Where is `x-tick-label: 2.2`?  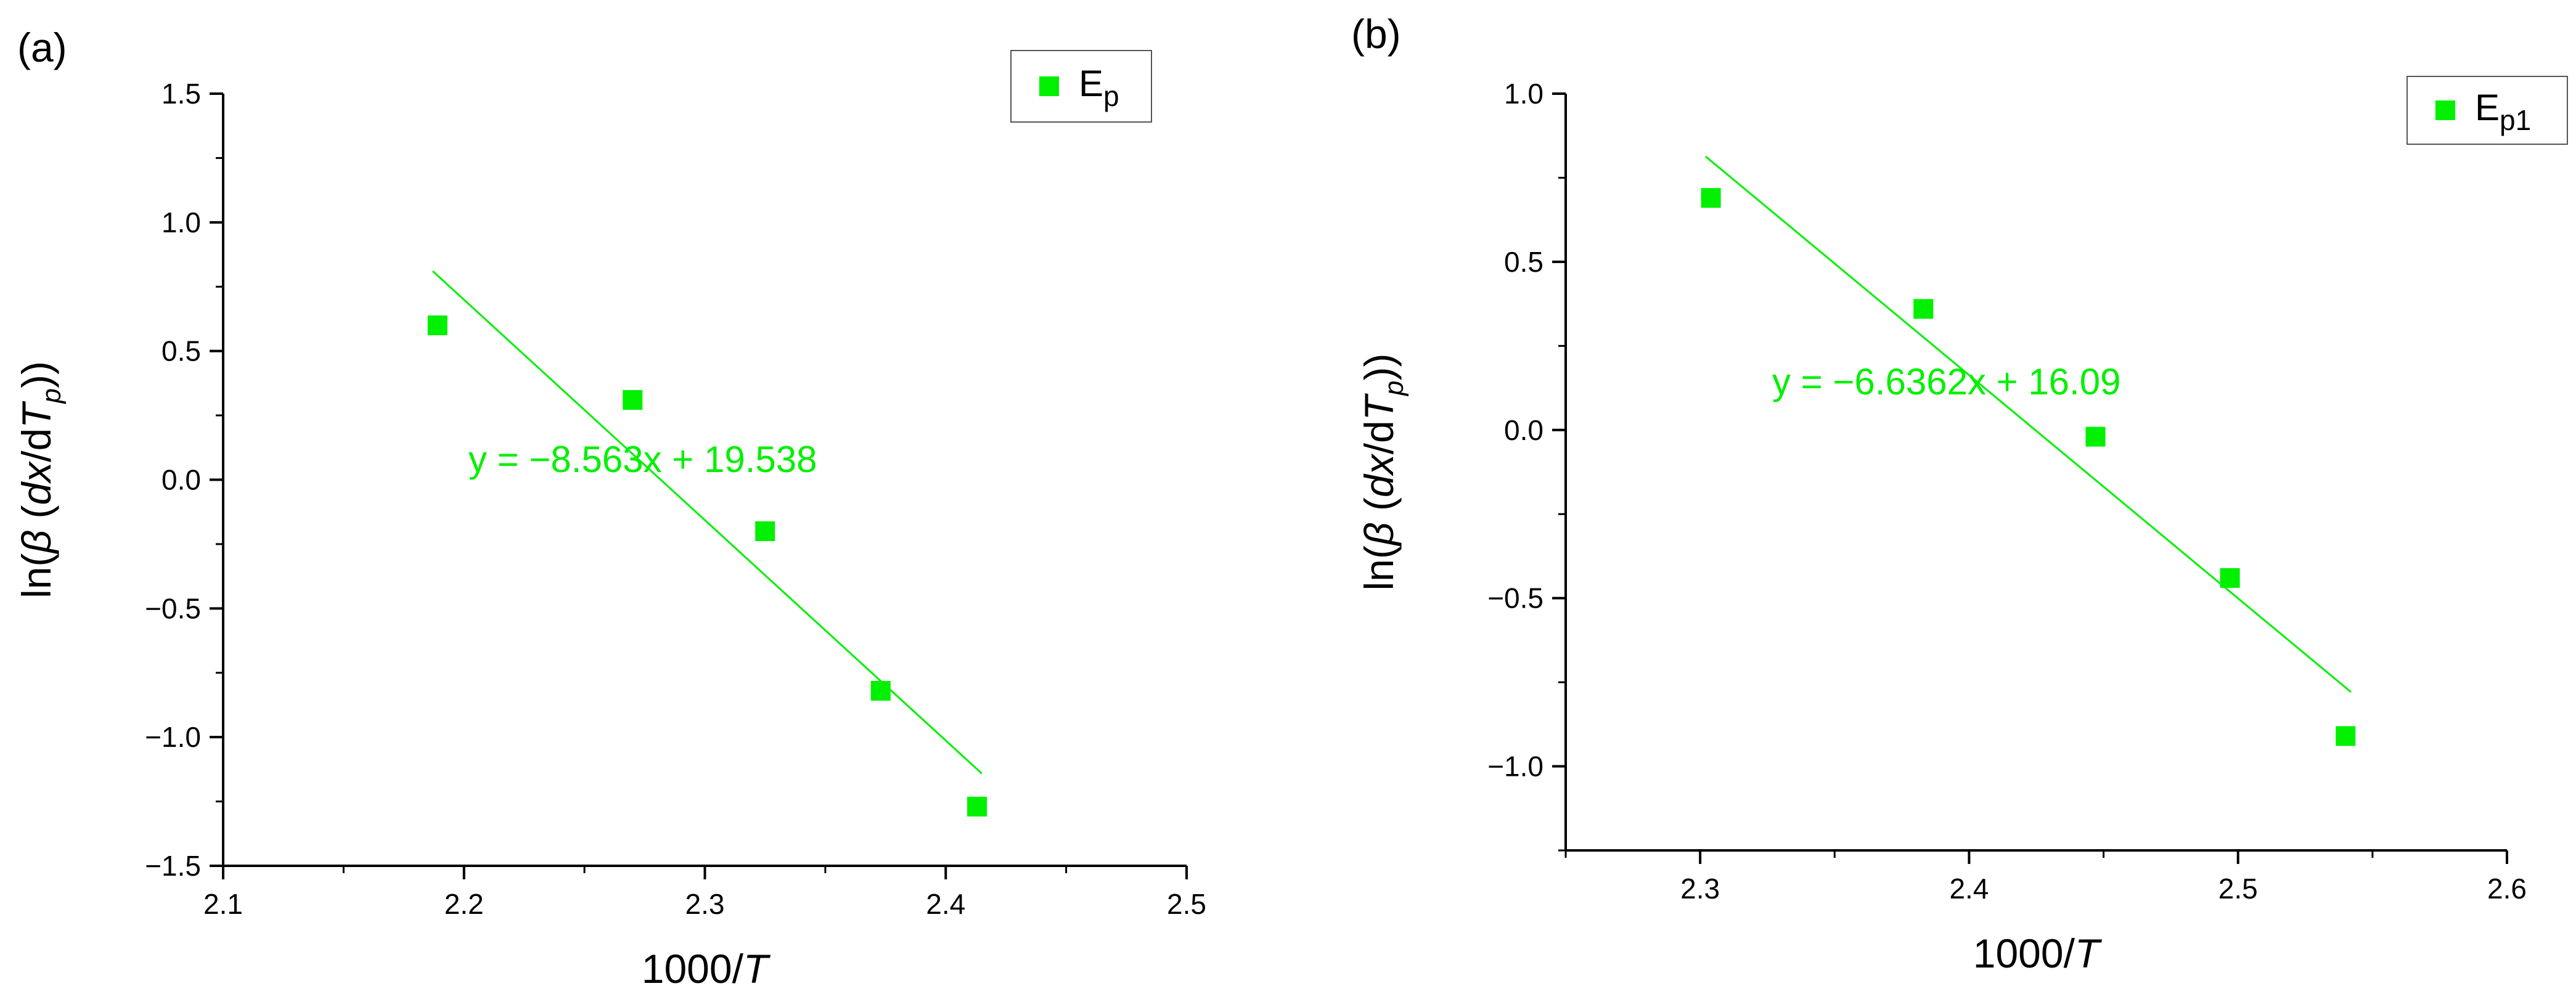 x-tick-label: 2.2 is located at coordinates (464, 904).